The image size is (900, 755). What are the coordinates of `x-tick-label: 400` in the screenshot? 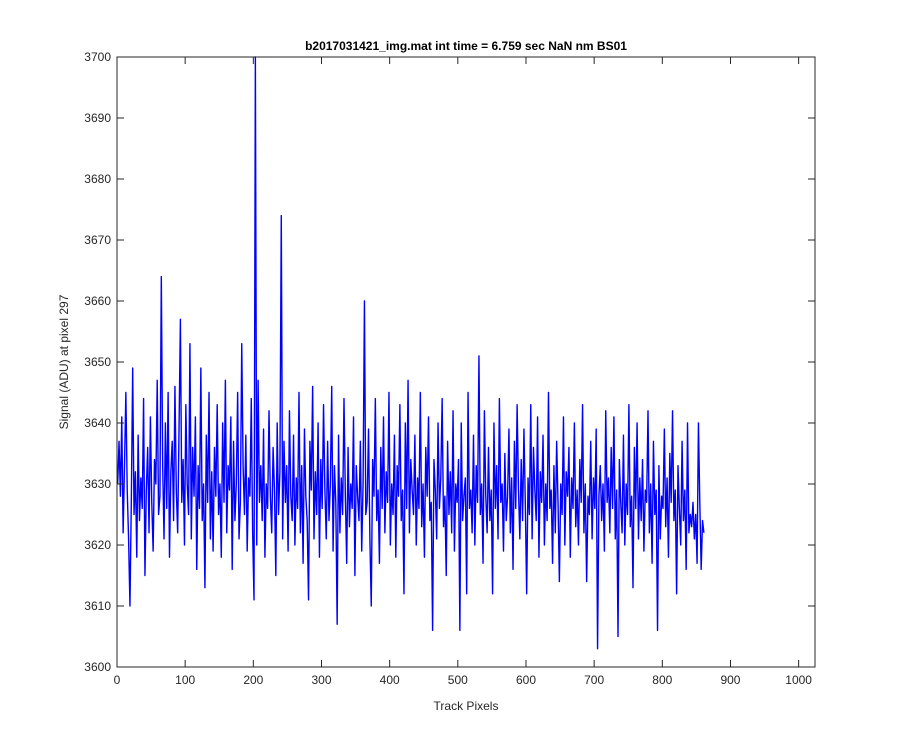 It's located at (390, 680).